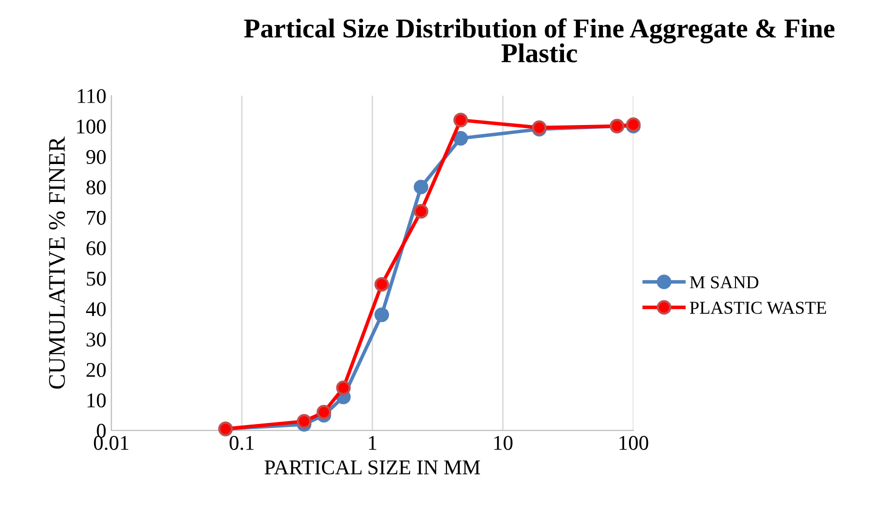  What do you see at coordinates (242, 443) in the screenshot?
I see `x-tick-label: 0.1` at bounding box center [242, 443].